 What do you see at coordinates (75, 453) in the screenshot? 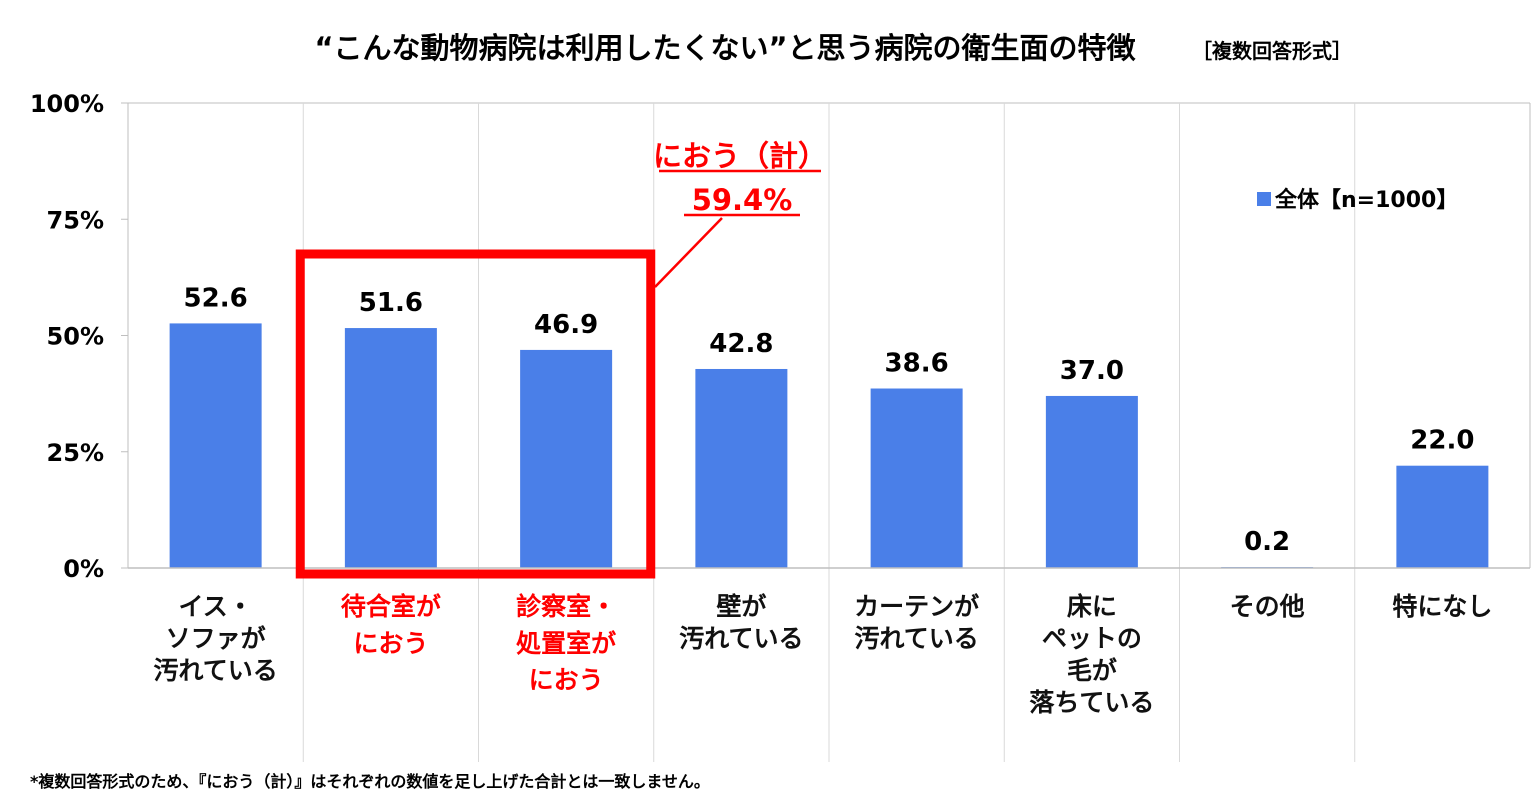
I see `y-tick-label: 25%` at bounding box center [75, 453].